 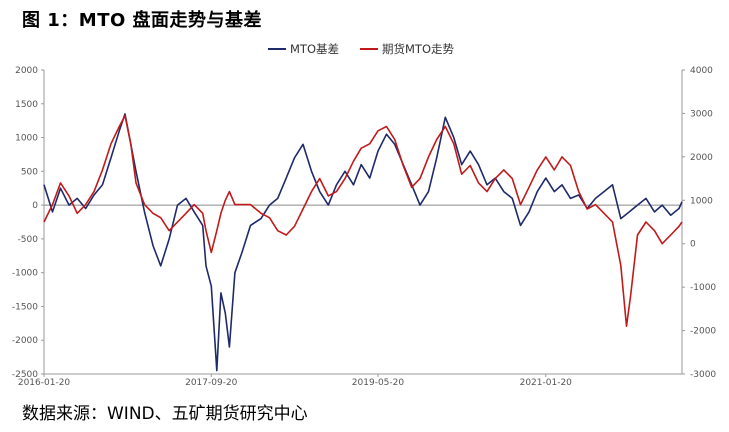 I want to click on x-tick-label: 2017-09-20, so click(x=211, y=383).